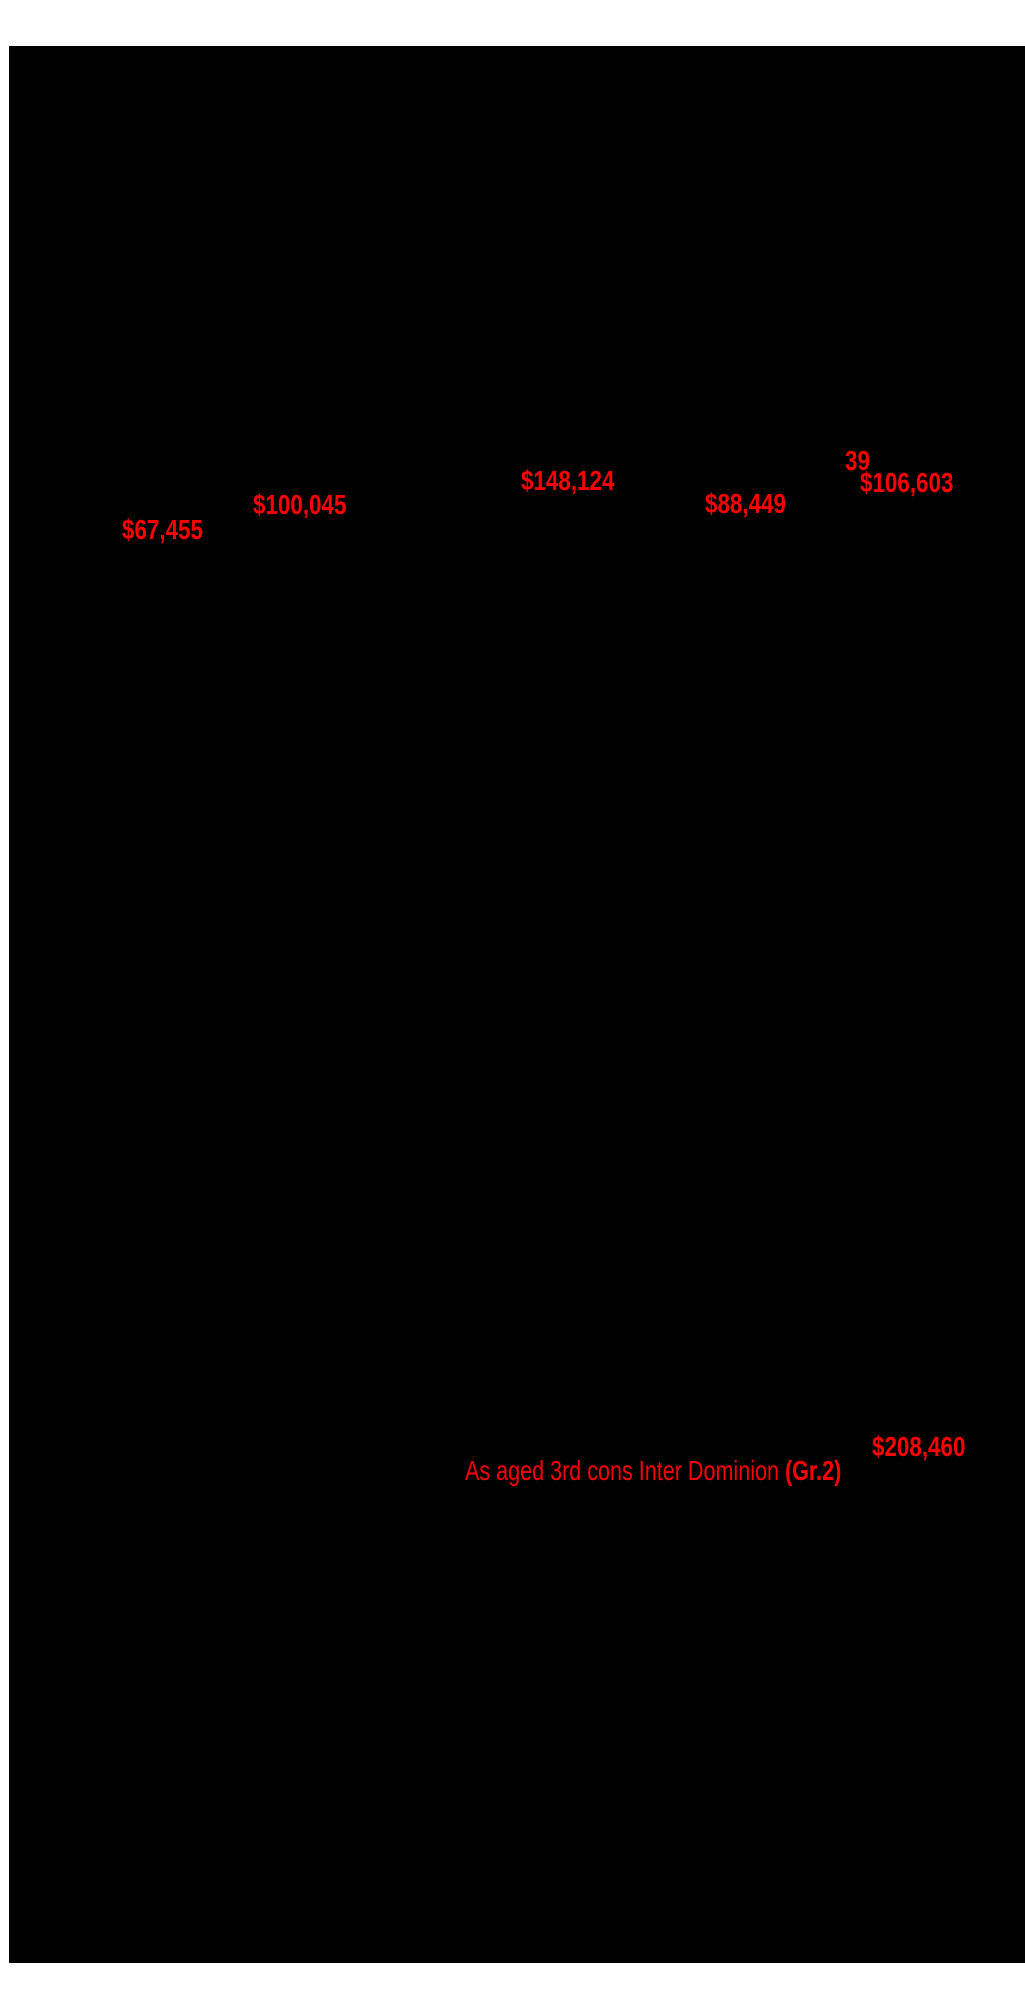  Describe the element at coordinates (745, 503) in the screenshot. I see `earnings-value-88449: $88,449` at that location.